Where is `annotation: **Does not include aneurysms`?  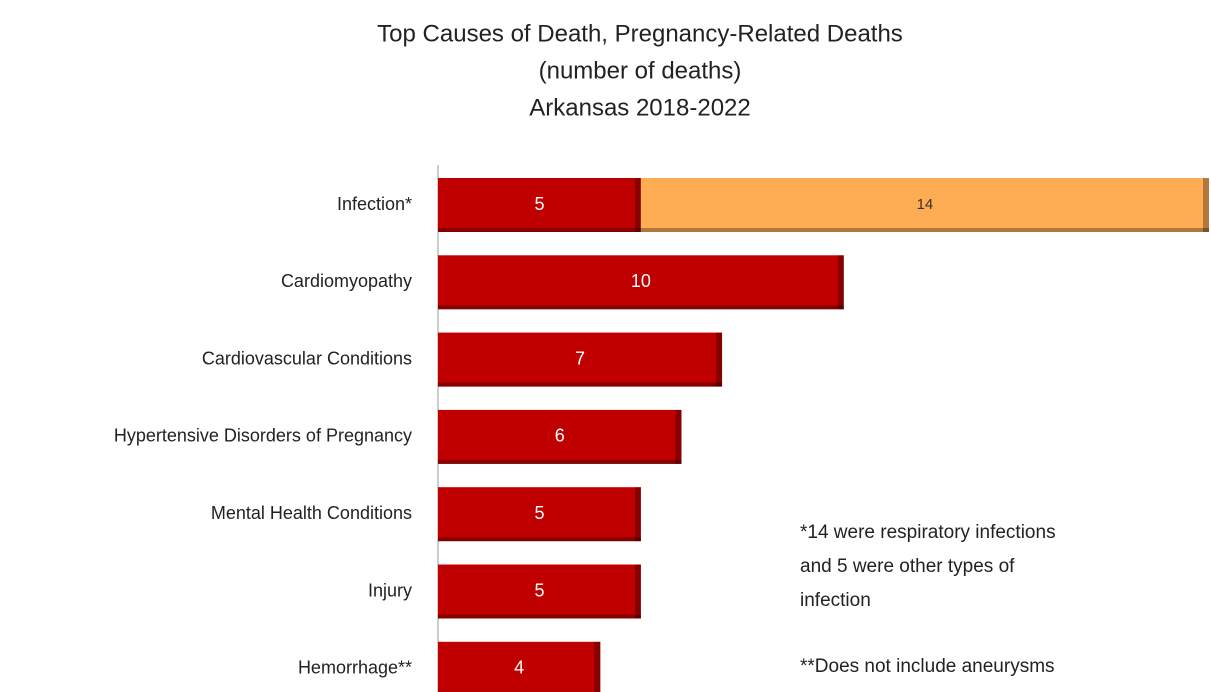
annotation: **Does not include aneurysms is located at coordinates (927, 666).